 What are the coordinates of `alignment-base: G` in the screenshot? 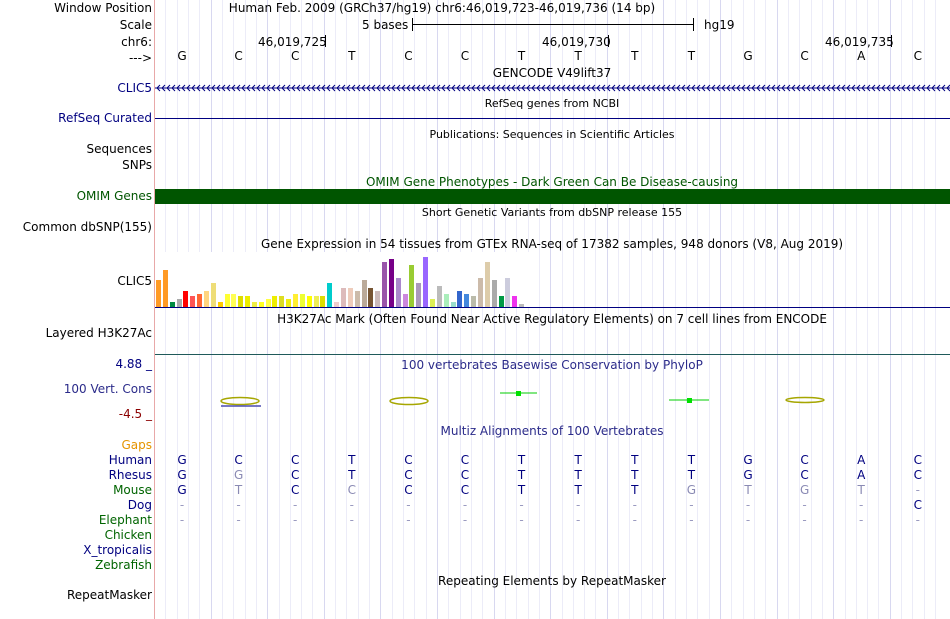 It's located at (182, 460).